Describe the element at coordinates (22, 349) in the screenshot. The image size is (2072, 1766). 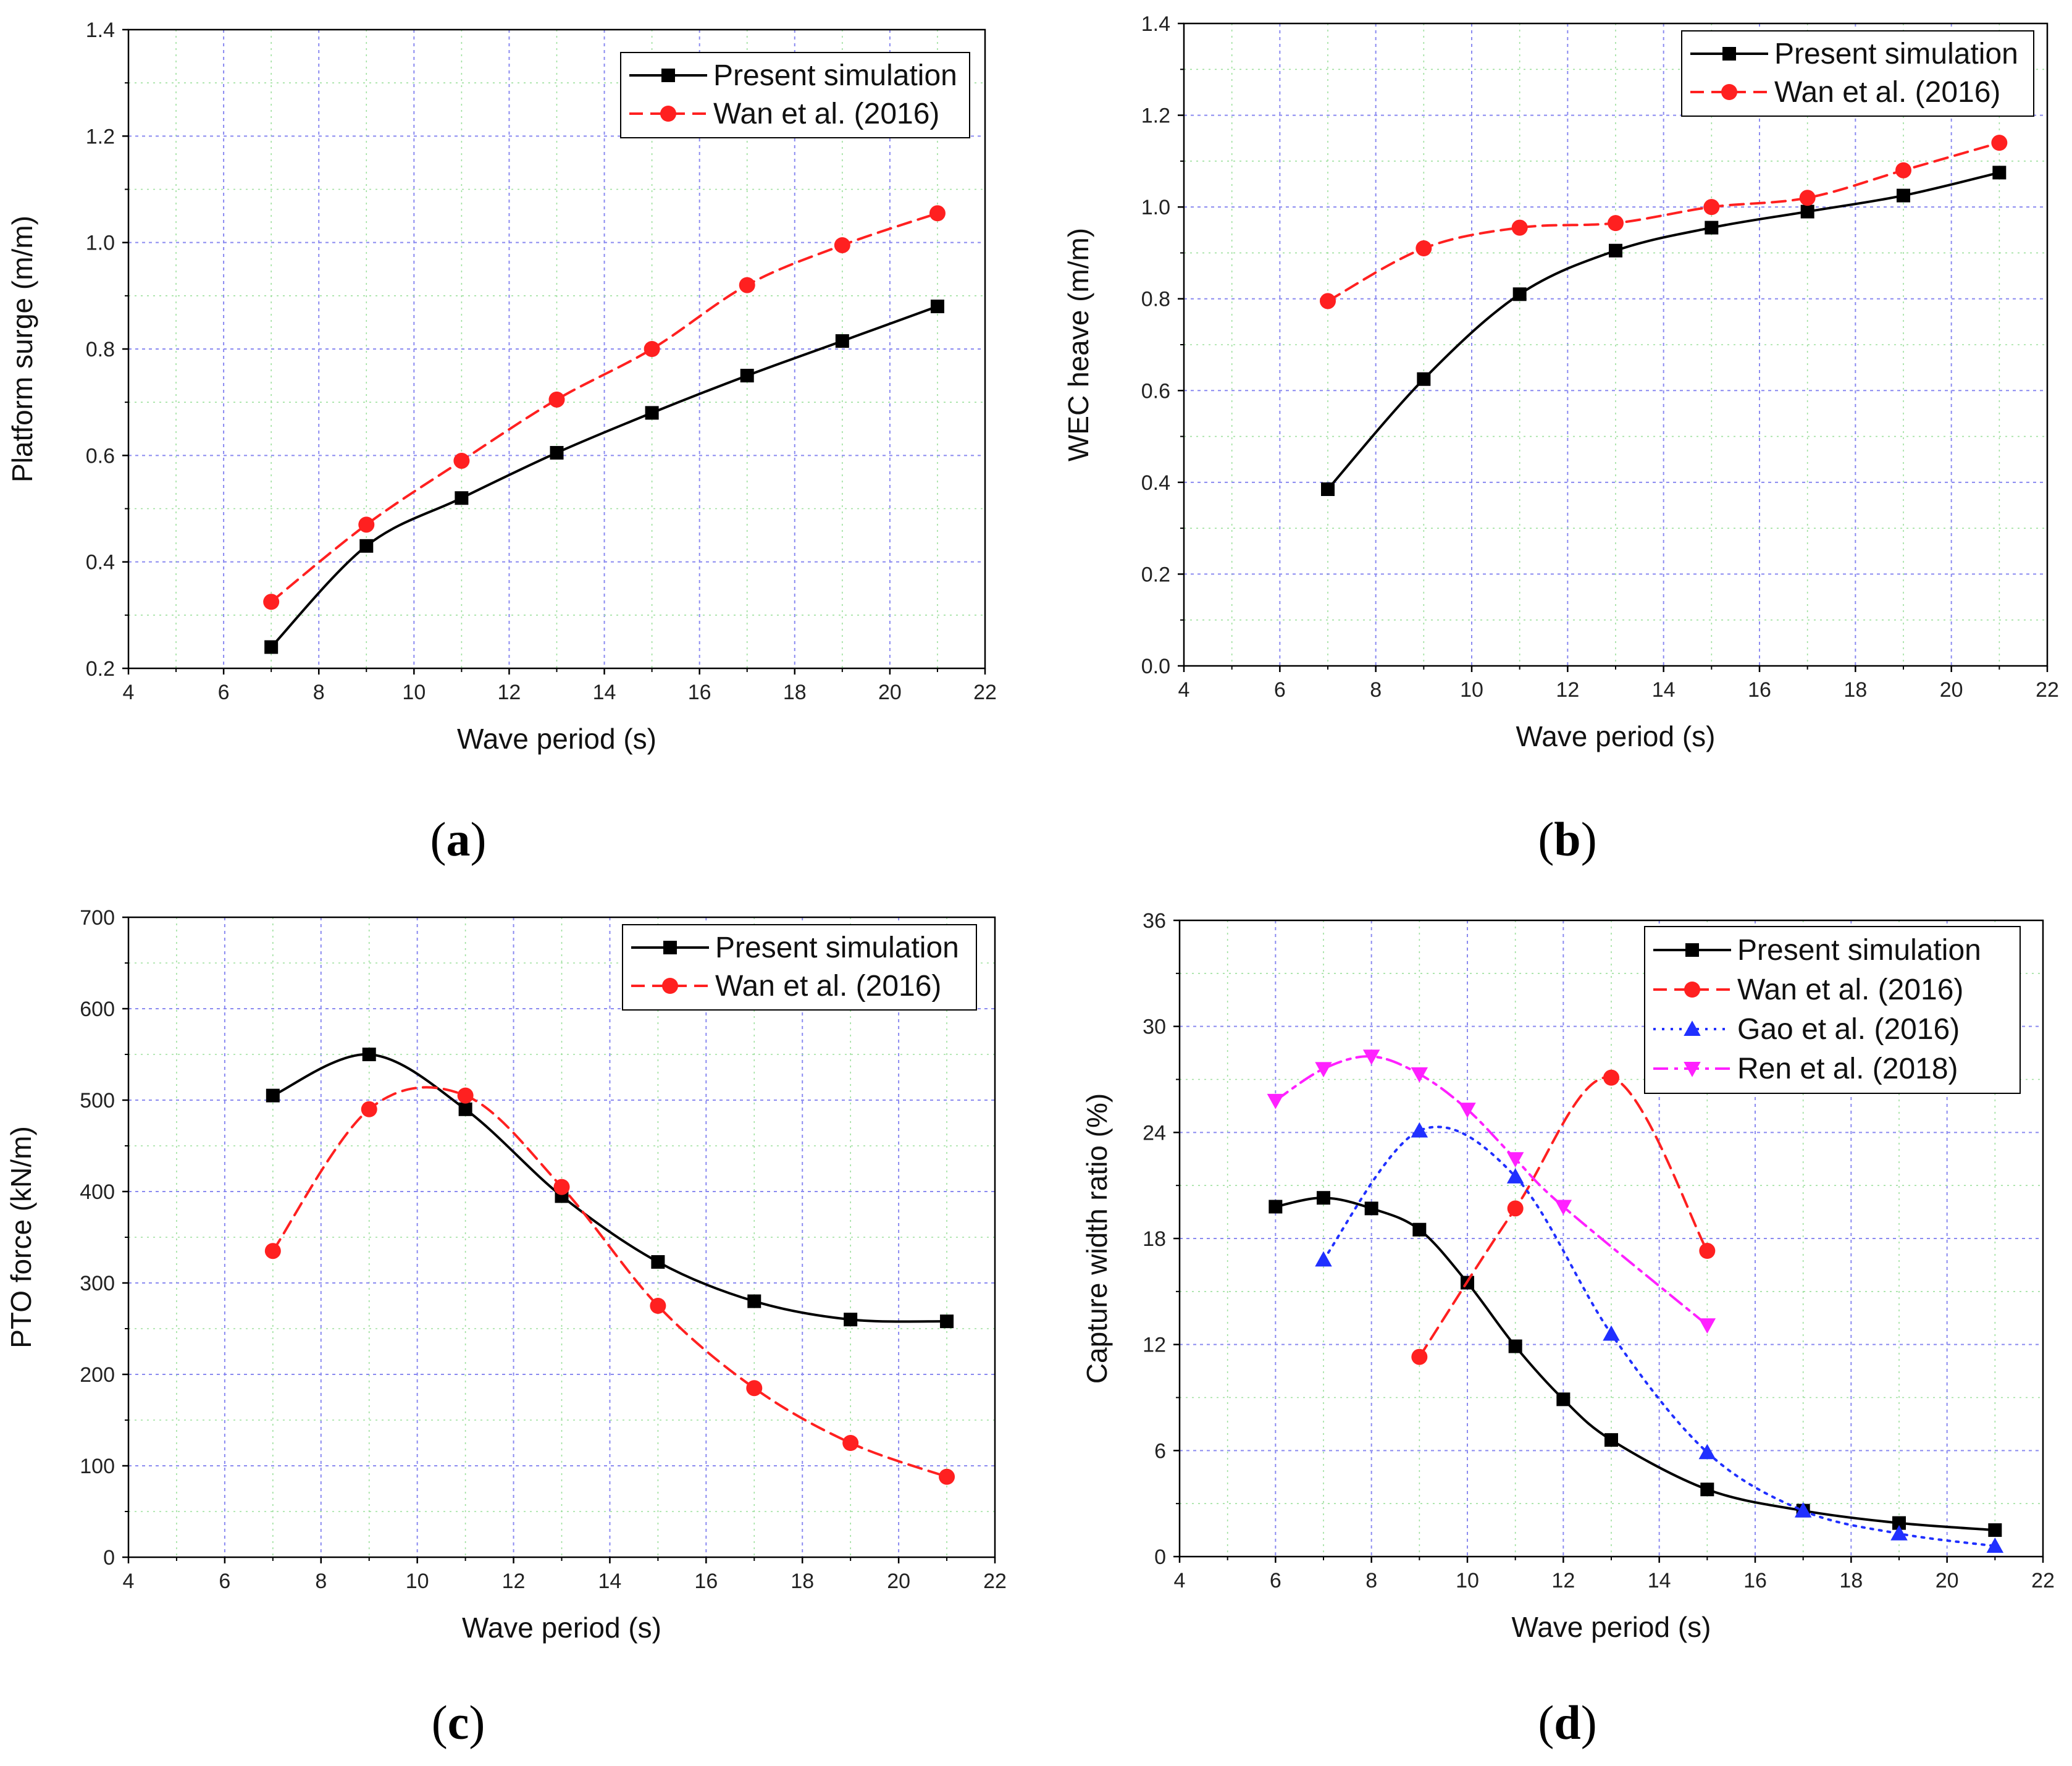
I see `y-axis-title: Platform surge (m/m)` at that location.